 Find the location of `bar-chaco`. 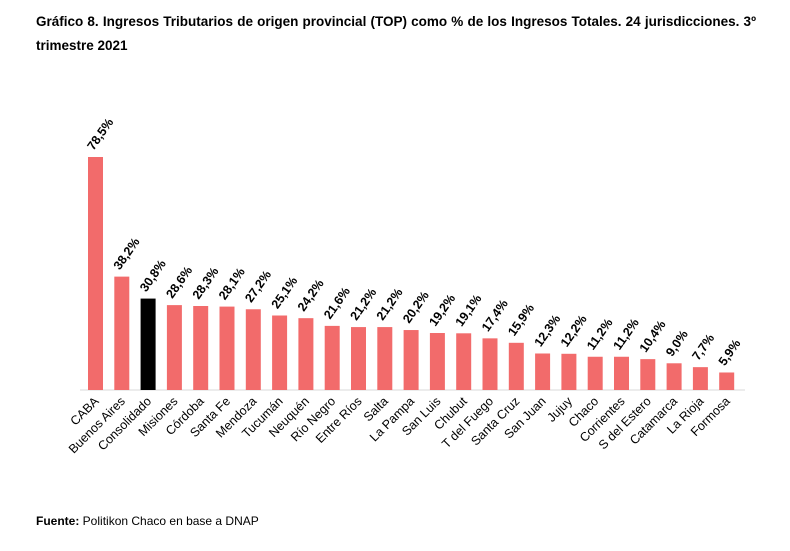

bar-chaco is located at coordinates (595, 373).